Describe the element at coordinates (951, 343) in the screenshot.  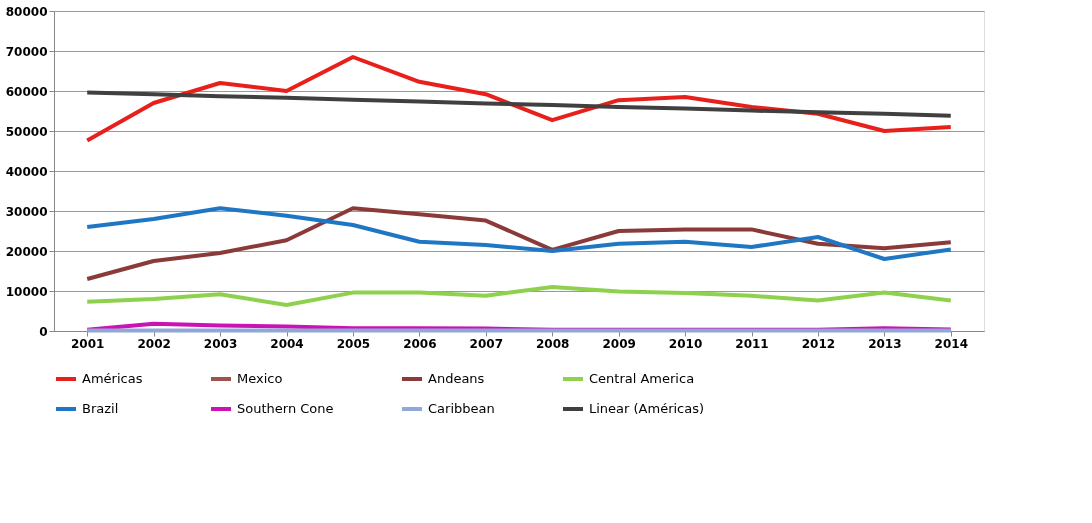
I see `x-tick-label: 2014` at that location.